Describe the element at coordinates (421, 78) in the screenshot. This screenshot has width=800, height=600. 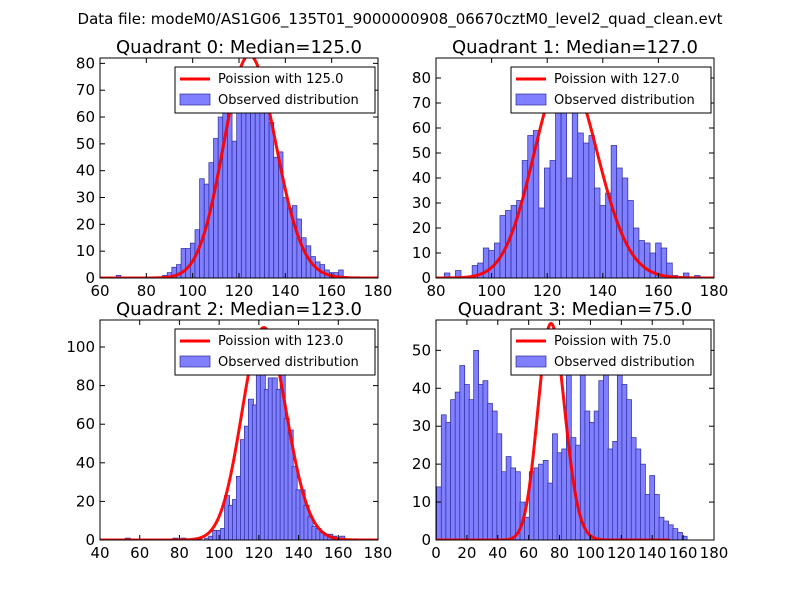
I see `y-tick-label: 80` at that location.